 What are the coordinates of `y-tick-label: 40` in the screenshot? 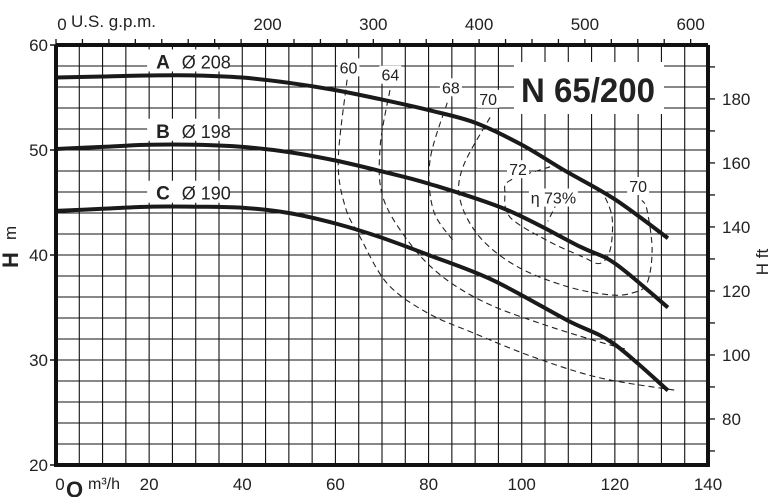 It's located at (38, 255).